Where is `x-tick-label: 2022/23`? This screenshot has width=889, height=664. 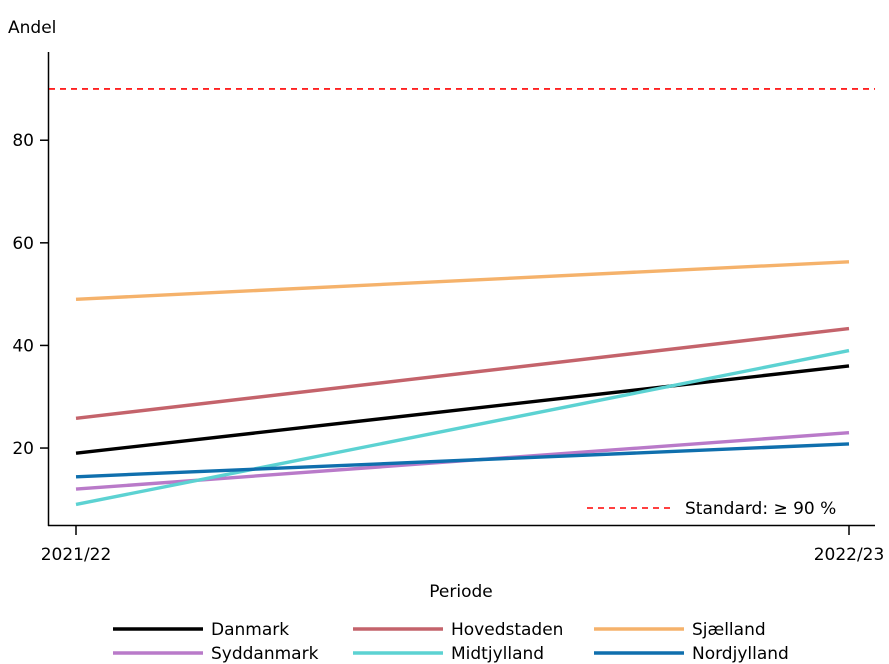
x-tick-label: 2022/23 is located at coordinates (849, 555).